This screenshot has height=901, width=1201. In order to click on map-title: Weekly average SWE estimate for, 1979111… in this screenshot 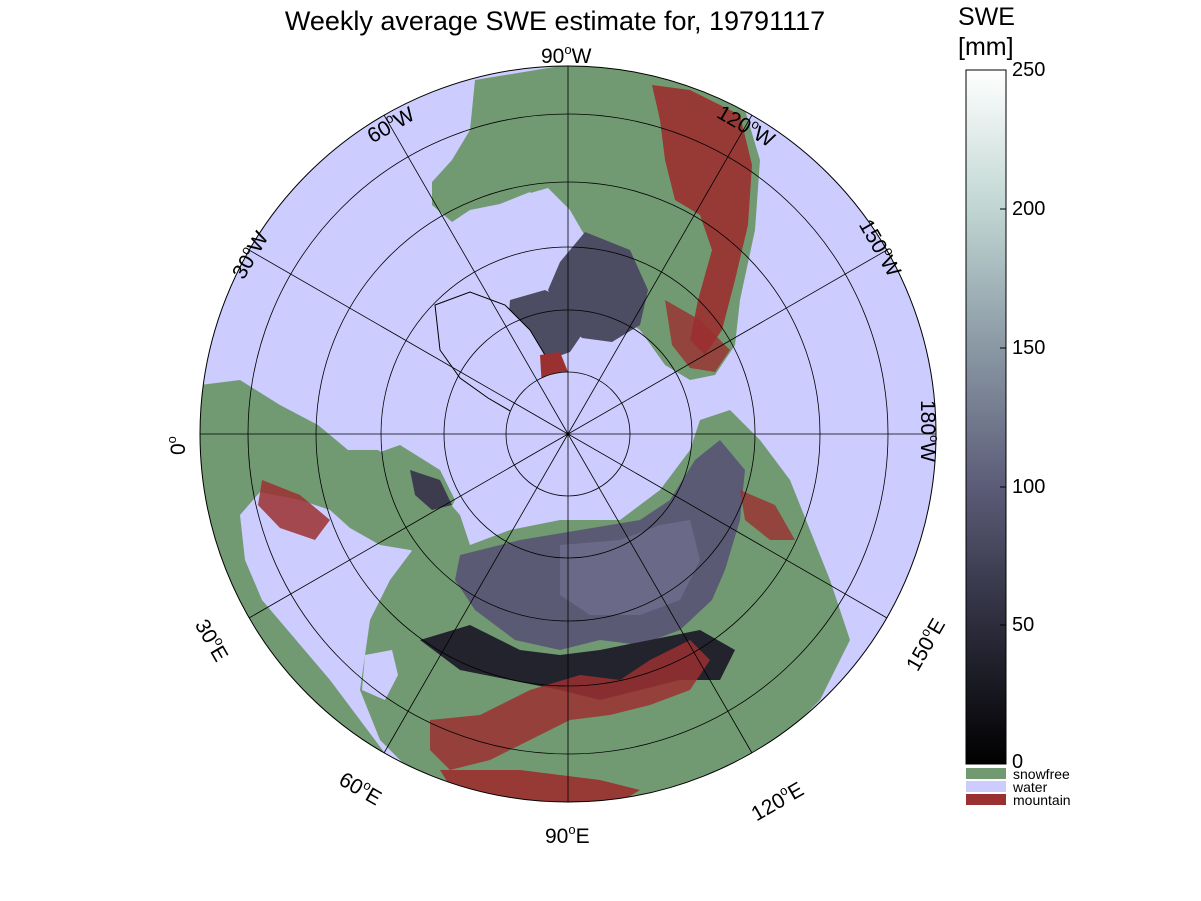, I will do `click(555, 21)`.